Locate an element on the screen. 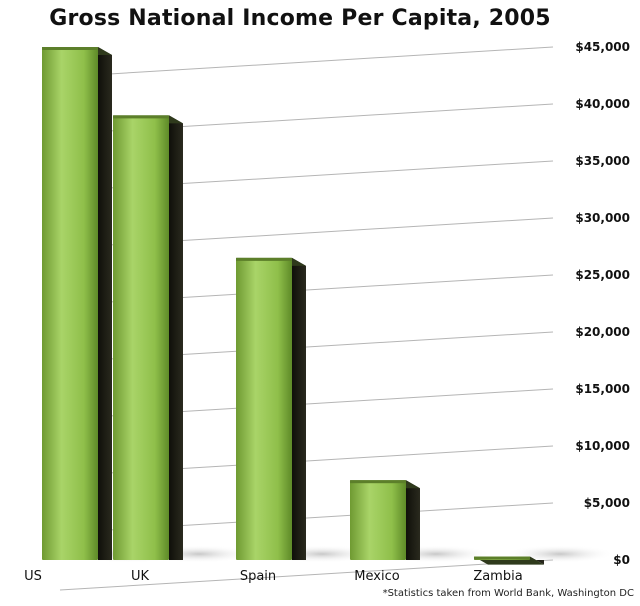 The width and height of the screenshot is (640, 606). y-tick-label: $20,000 is located at coordinates (602, 332).